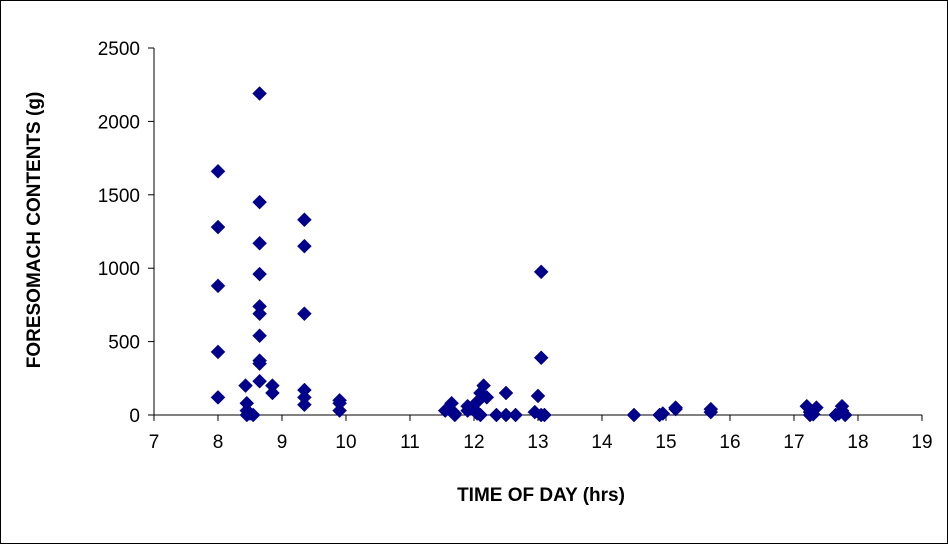 The height and width of the screenshot is (544, 948). What do you see at coordinates (537, 442) in the screenshot?
I see `x-tick-label: 13` at bounding box center [537, 442].